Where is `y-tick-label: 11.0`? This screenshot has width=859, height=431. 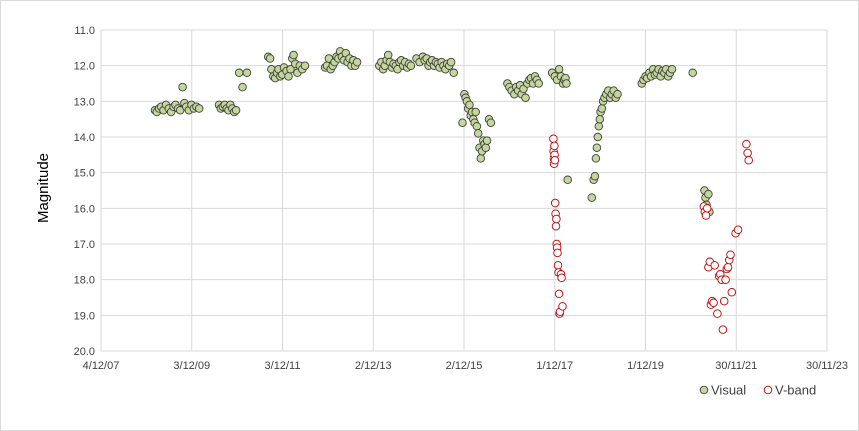 y-tick-label: 11.0 is located at coordinates (84, 31).